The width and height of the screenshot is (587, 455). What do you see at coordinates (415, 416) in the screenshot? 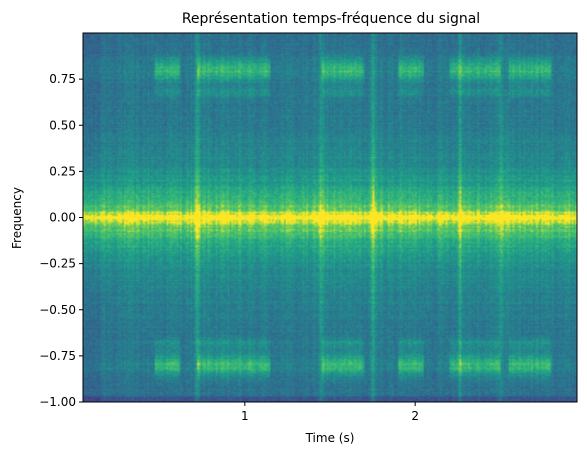
I see `x-tick-label: 2` at bounding box center [415, 416].